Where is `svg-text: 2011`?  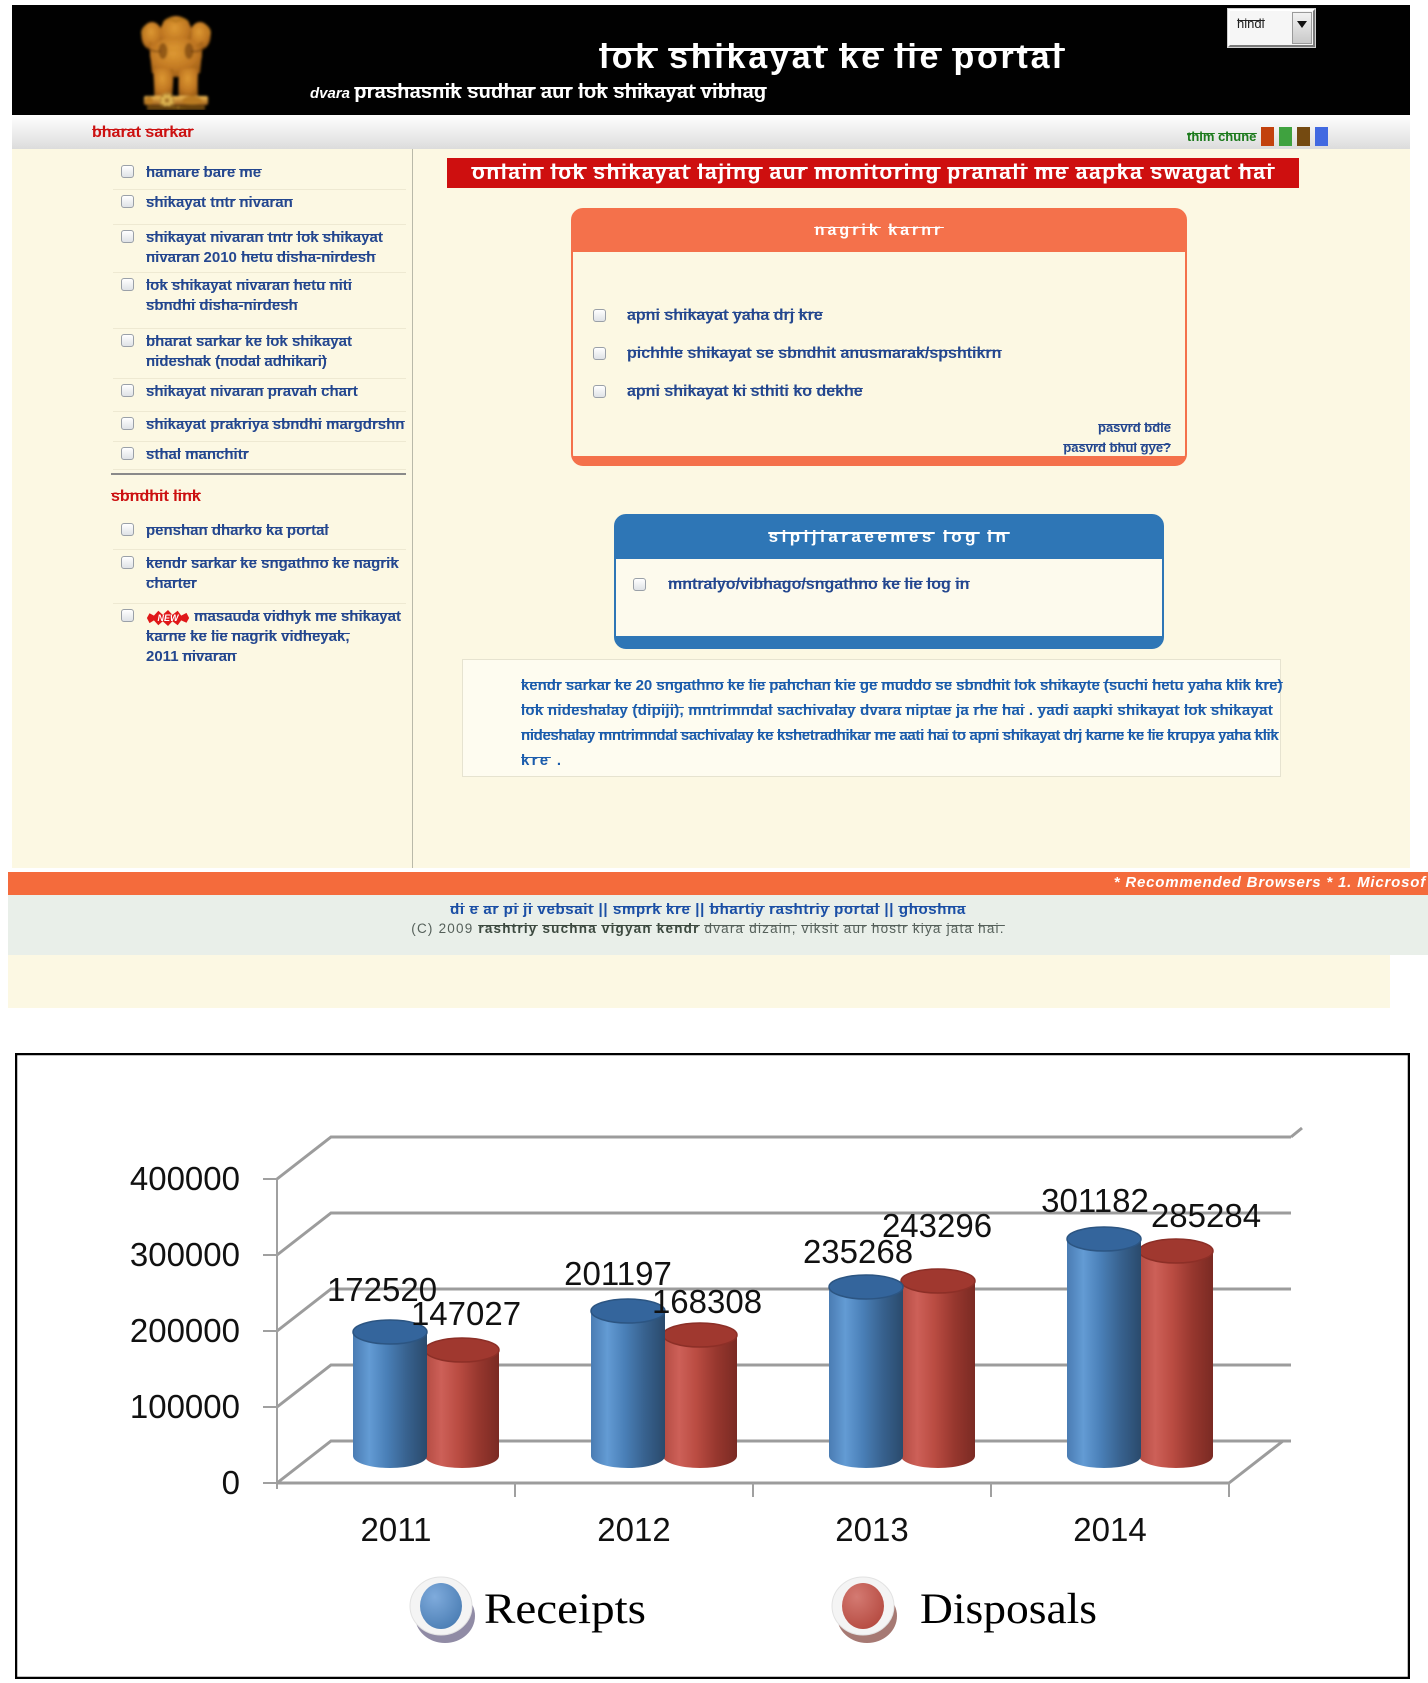 svg-text: 2011 is located at coordinates (396, 1529).